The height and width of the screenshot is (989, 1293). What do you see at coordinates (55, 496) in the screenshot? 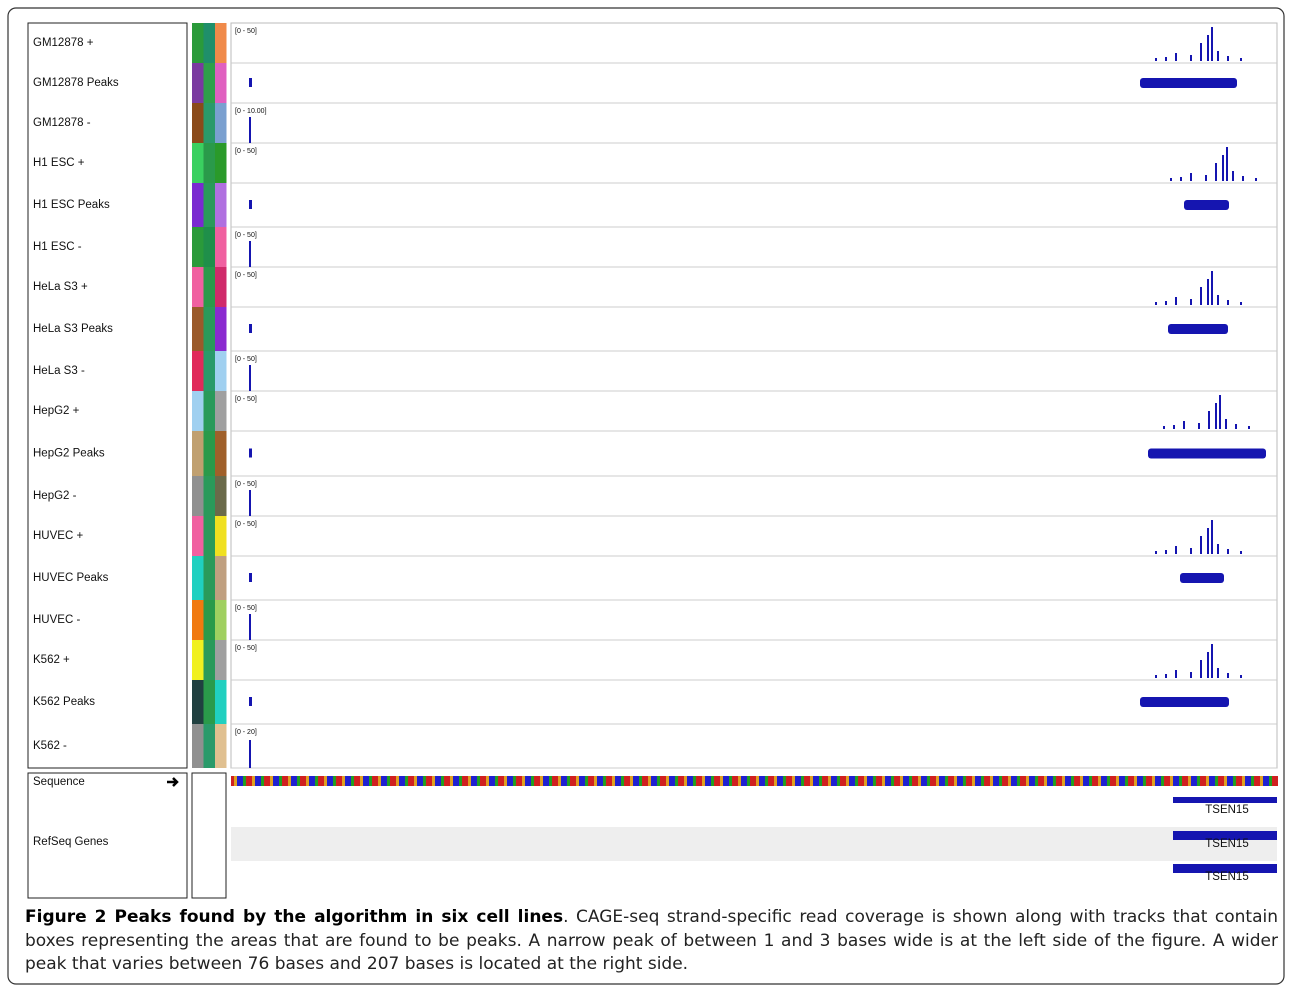
I see `track-name: HepG2 -` at bounding box center [55, 496].